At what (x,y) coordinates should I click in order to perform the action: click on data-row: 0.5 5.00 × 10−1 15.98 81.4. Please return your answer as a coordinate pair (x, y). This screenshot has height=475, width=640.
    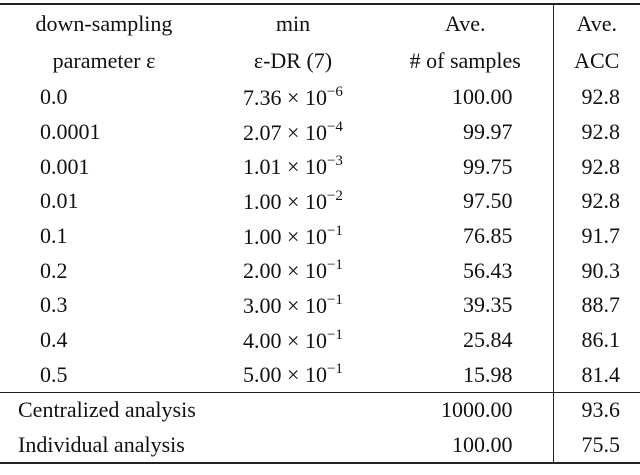
    Looking at the image, I should click on (320, 375).